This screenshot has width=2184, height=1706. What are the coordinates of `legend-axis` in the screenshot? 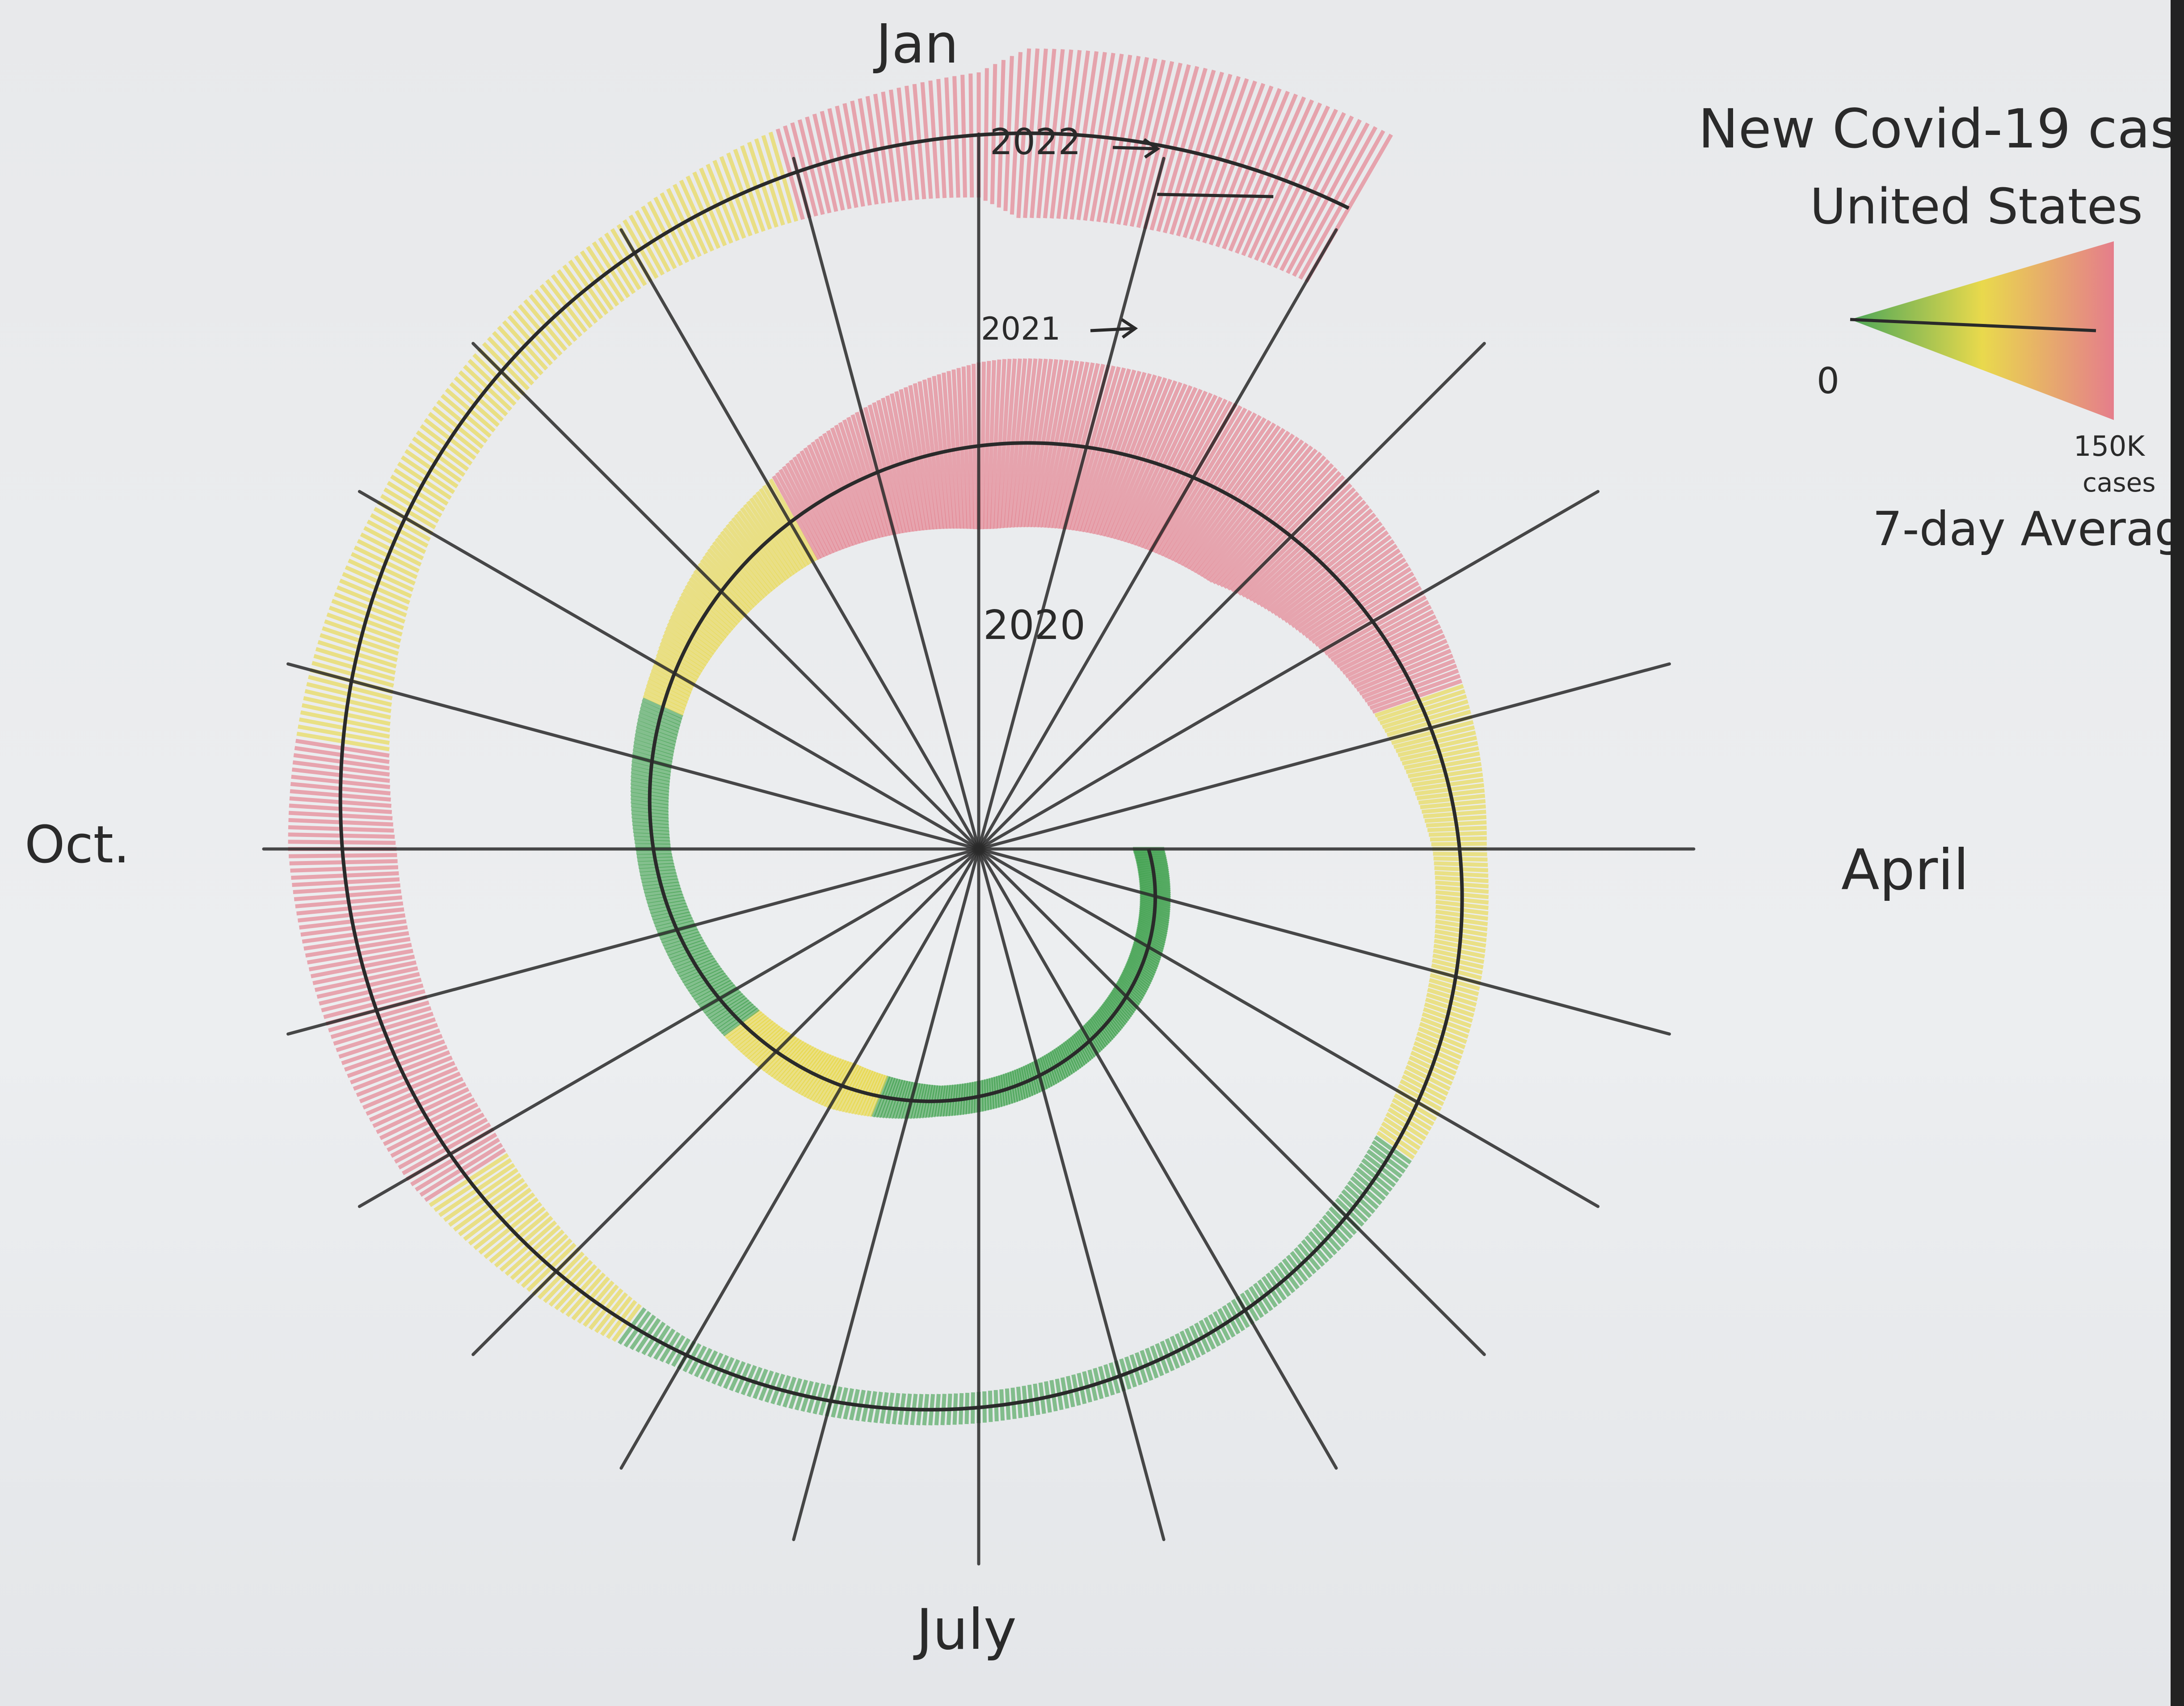 It's located at (1973, 325).